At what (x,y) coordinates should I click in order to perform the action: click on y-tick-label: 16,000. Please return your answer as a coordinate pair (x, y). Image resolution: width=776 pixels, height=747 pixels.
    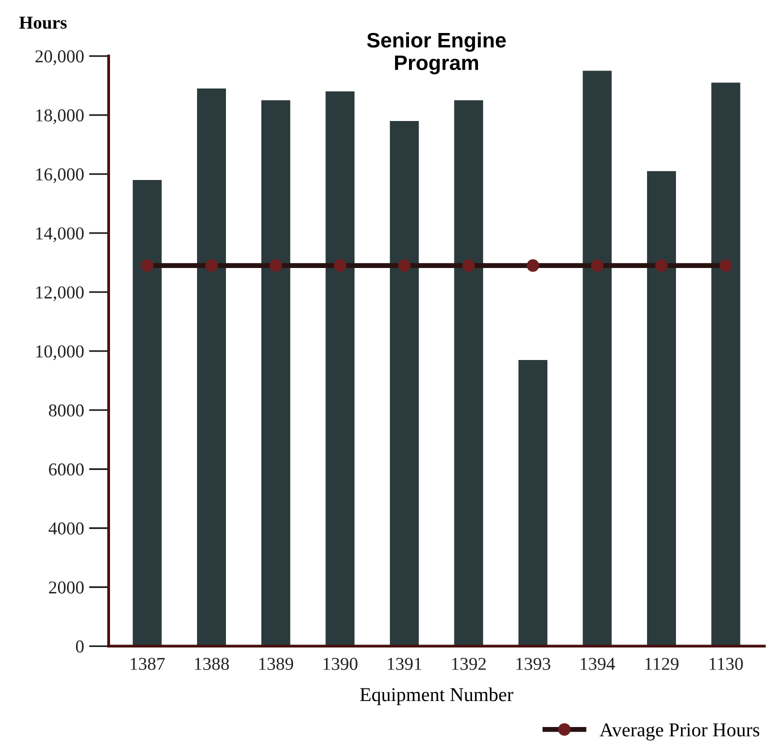
    Looking at the image, I should click on (60, 176).